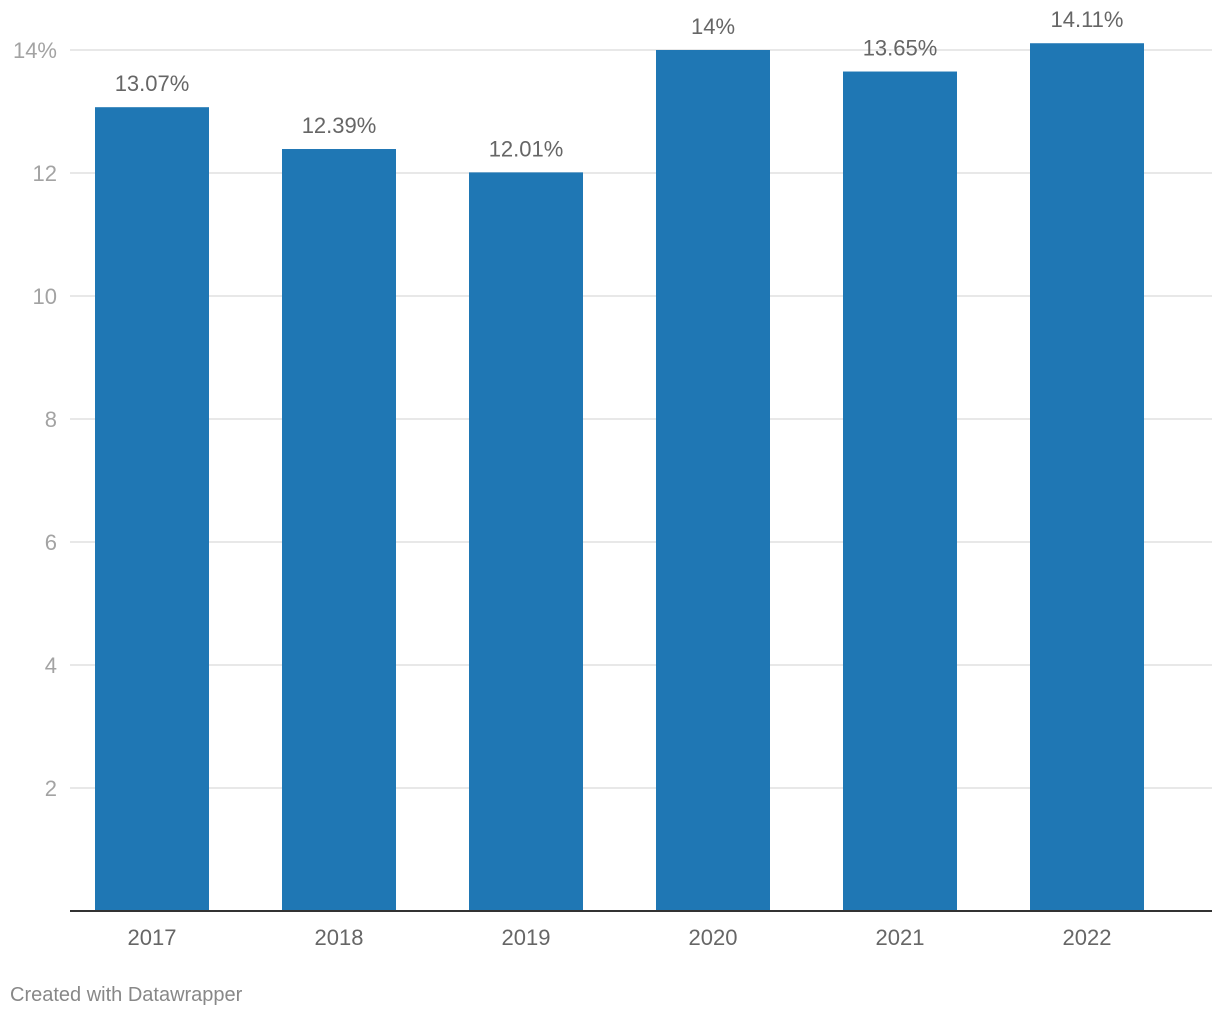  I want to click on y-tick-label: 6, so click(51, 542).